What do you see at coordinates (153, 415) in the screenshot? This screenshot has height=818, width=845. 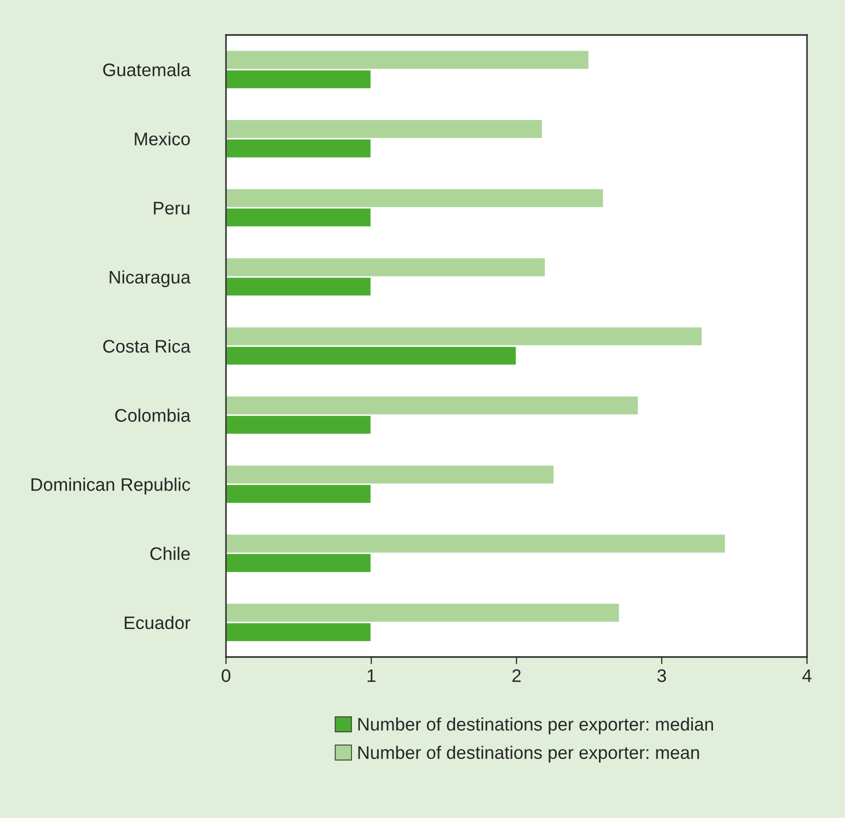 I see `y-tick-label: Colombia` at bounding box center [153, 415].